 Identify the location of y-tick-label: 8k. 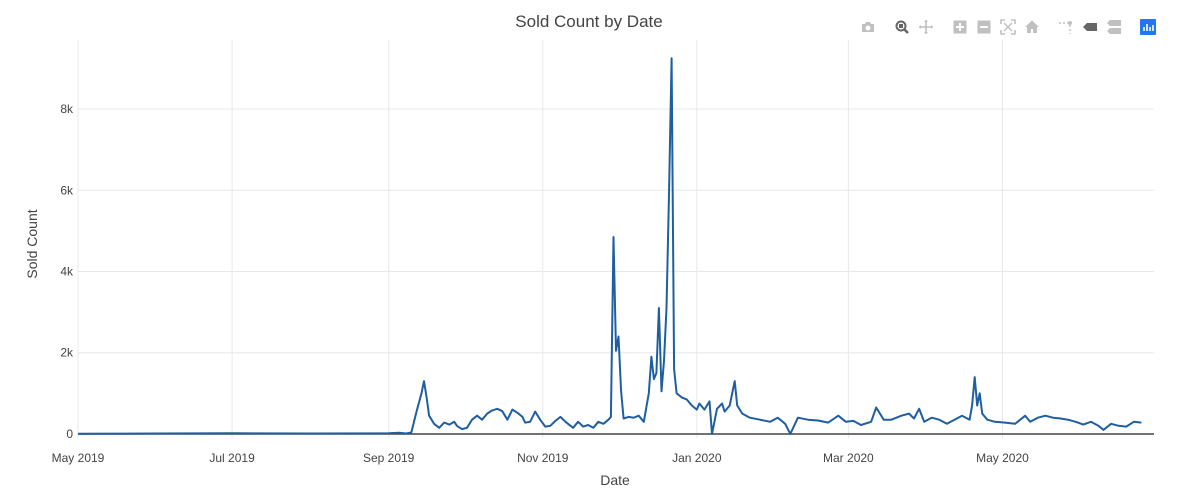
(67, 109).